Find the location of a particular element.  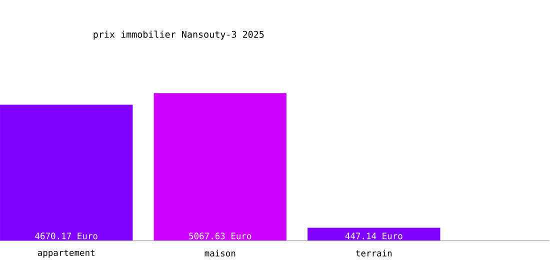

chart-title: prix immobilier Nansouty-3 2025 is located at coordinates (179, 35).